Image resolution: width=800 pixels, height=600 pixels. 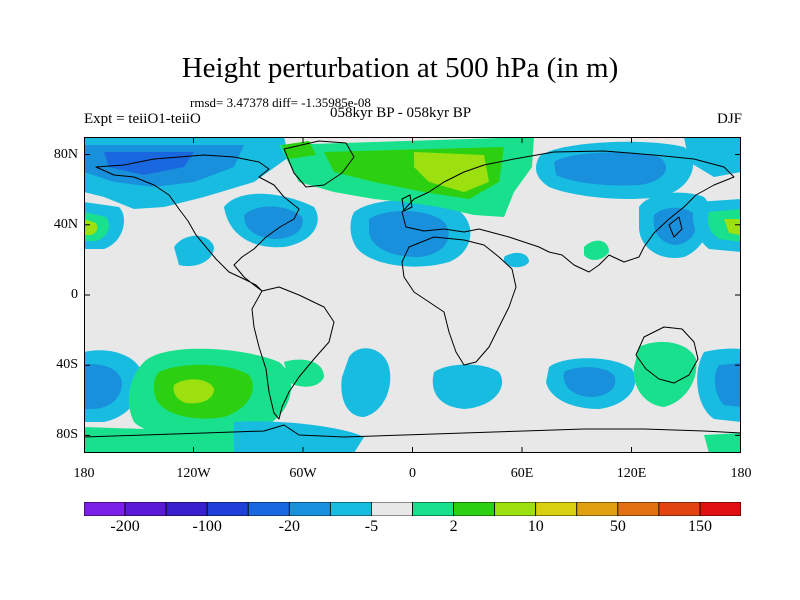 What do you see at coordinates (459, 301) in the screenshot?
I see `coastline-africa` at bounding box center [459, 301].